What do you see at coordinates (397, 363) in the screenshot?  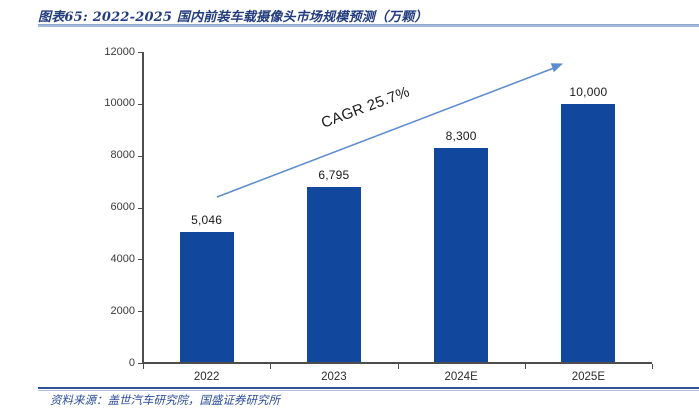 I see `x-axis-line` at bounding box center [397, 363].